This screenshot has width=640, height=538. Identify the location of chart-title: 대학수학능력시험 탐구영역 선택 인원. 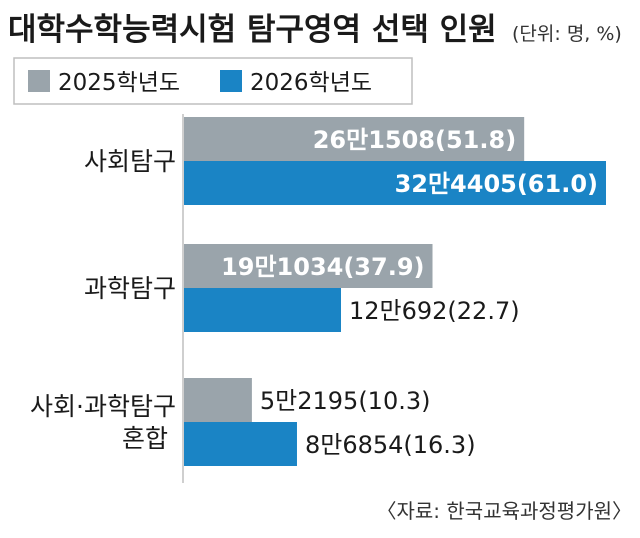
(252, 30).